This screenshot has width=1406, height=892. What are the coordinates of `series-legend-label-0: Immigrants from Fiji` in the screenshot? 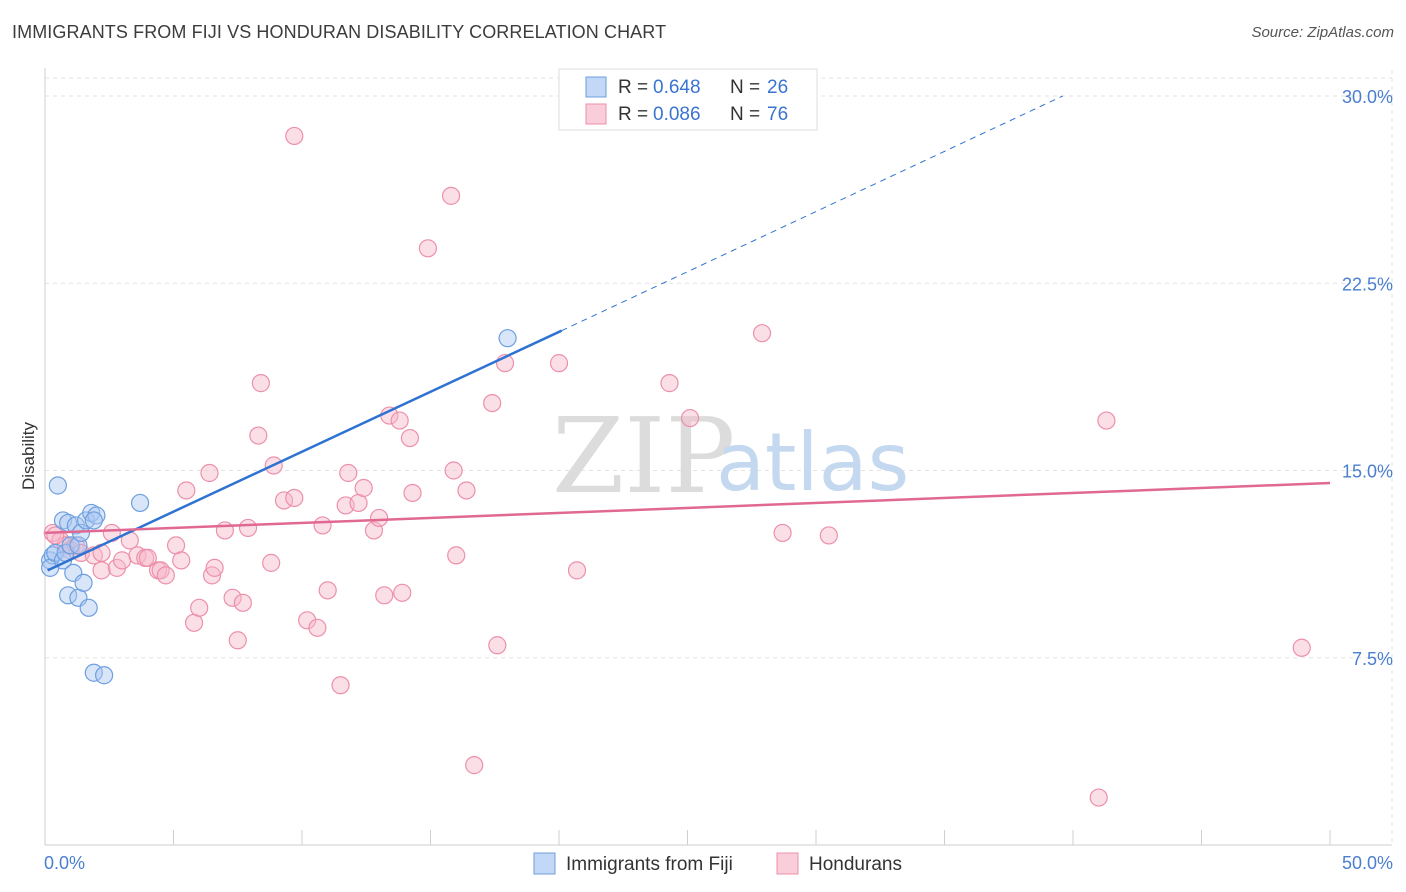 It's located at (649, 864).